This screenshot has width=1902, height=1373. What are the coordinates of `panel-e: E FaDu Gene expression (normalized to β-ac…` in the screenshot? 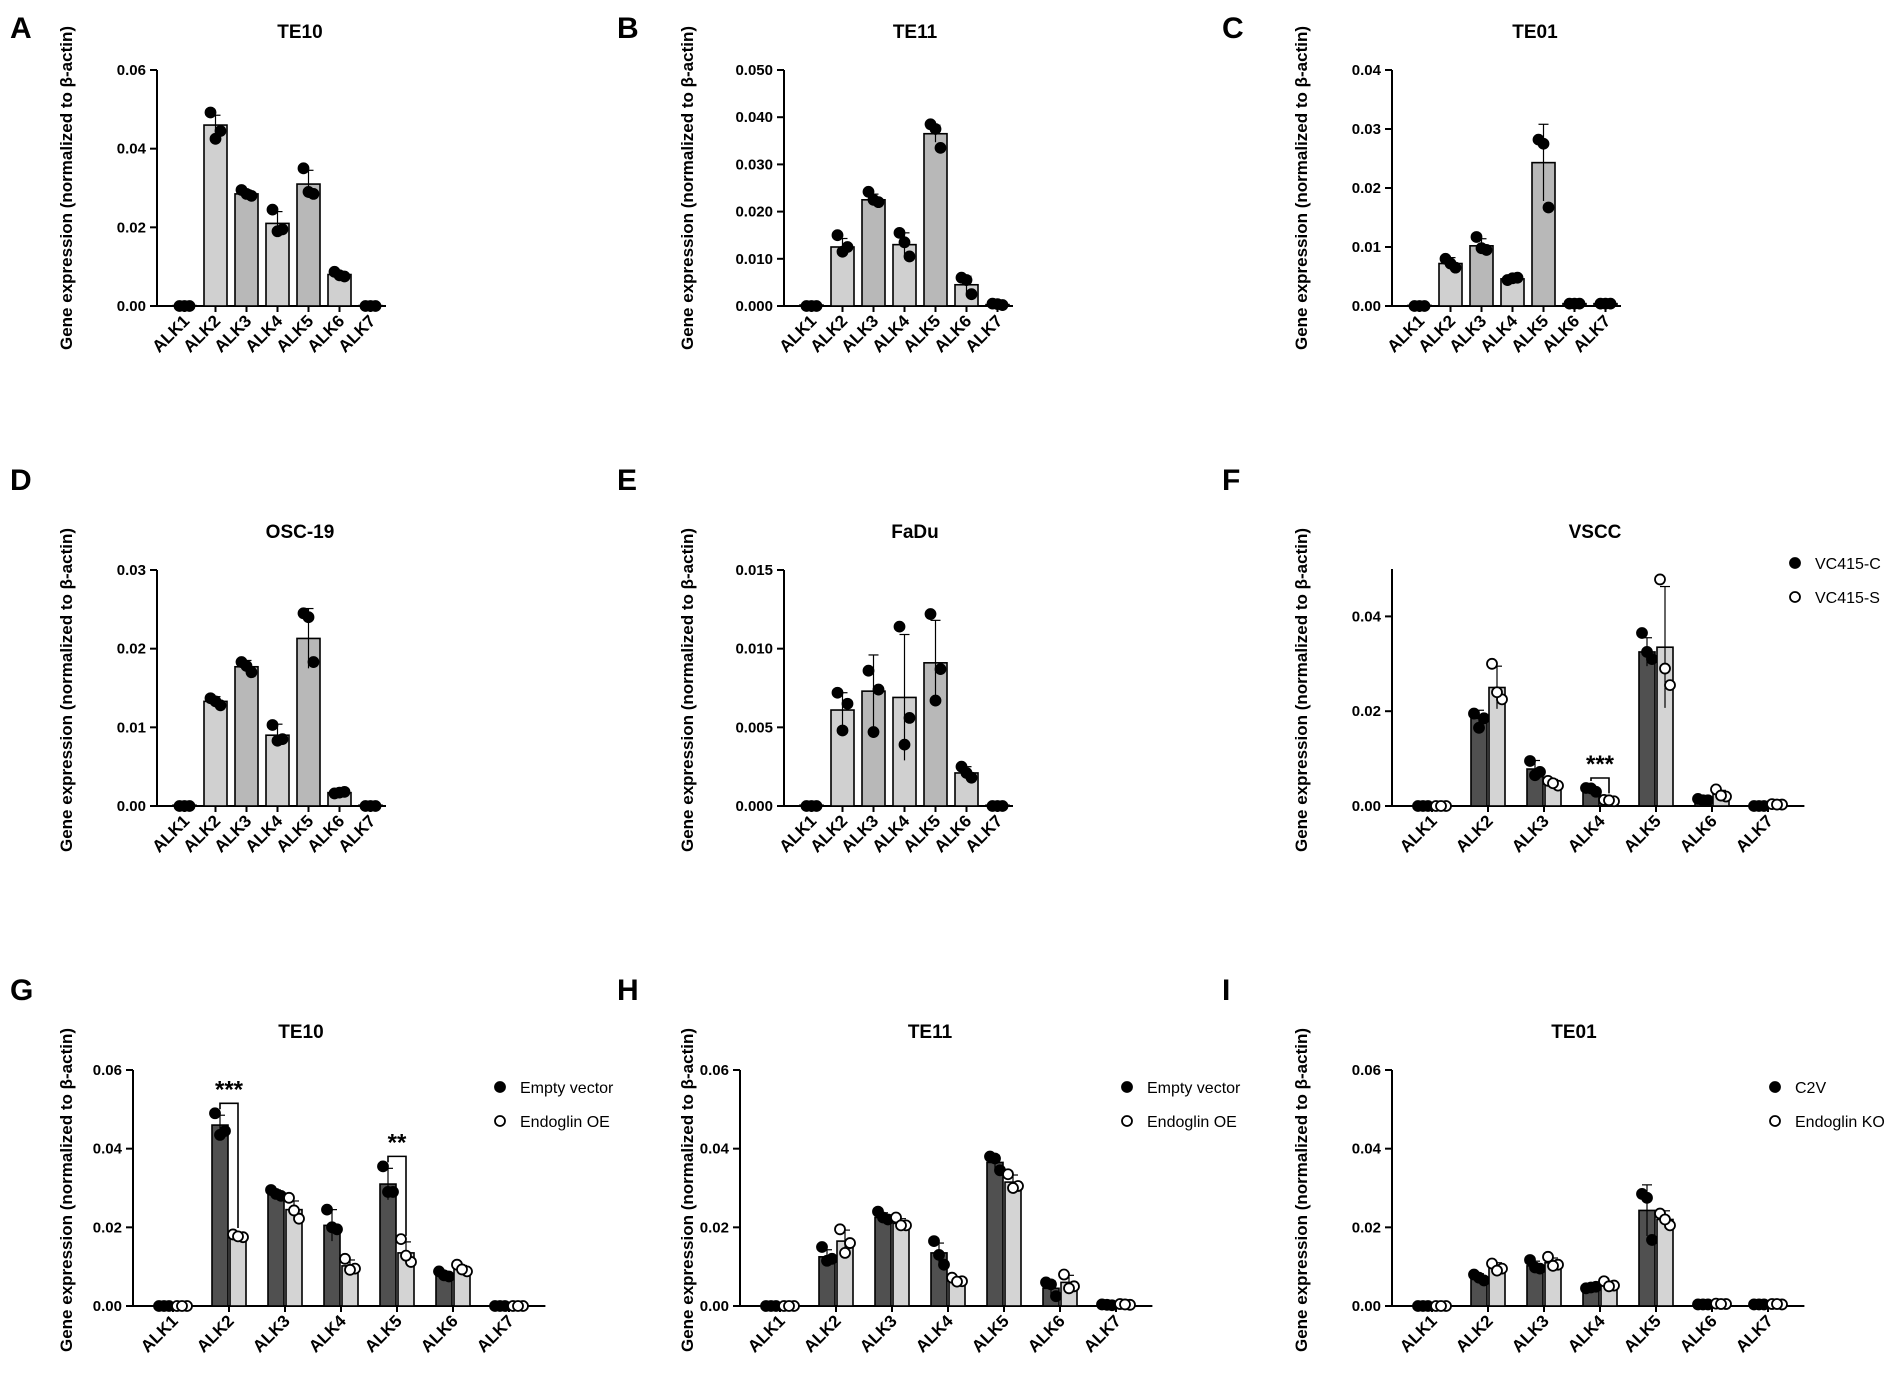 It's located at (815, 660).